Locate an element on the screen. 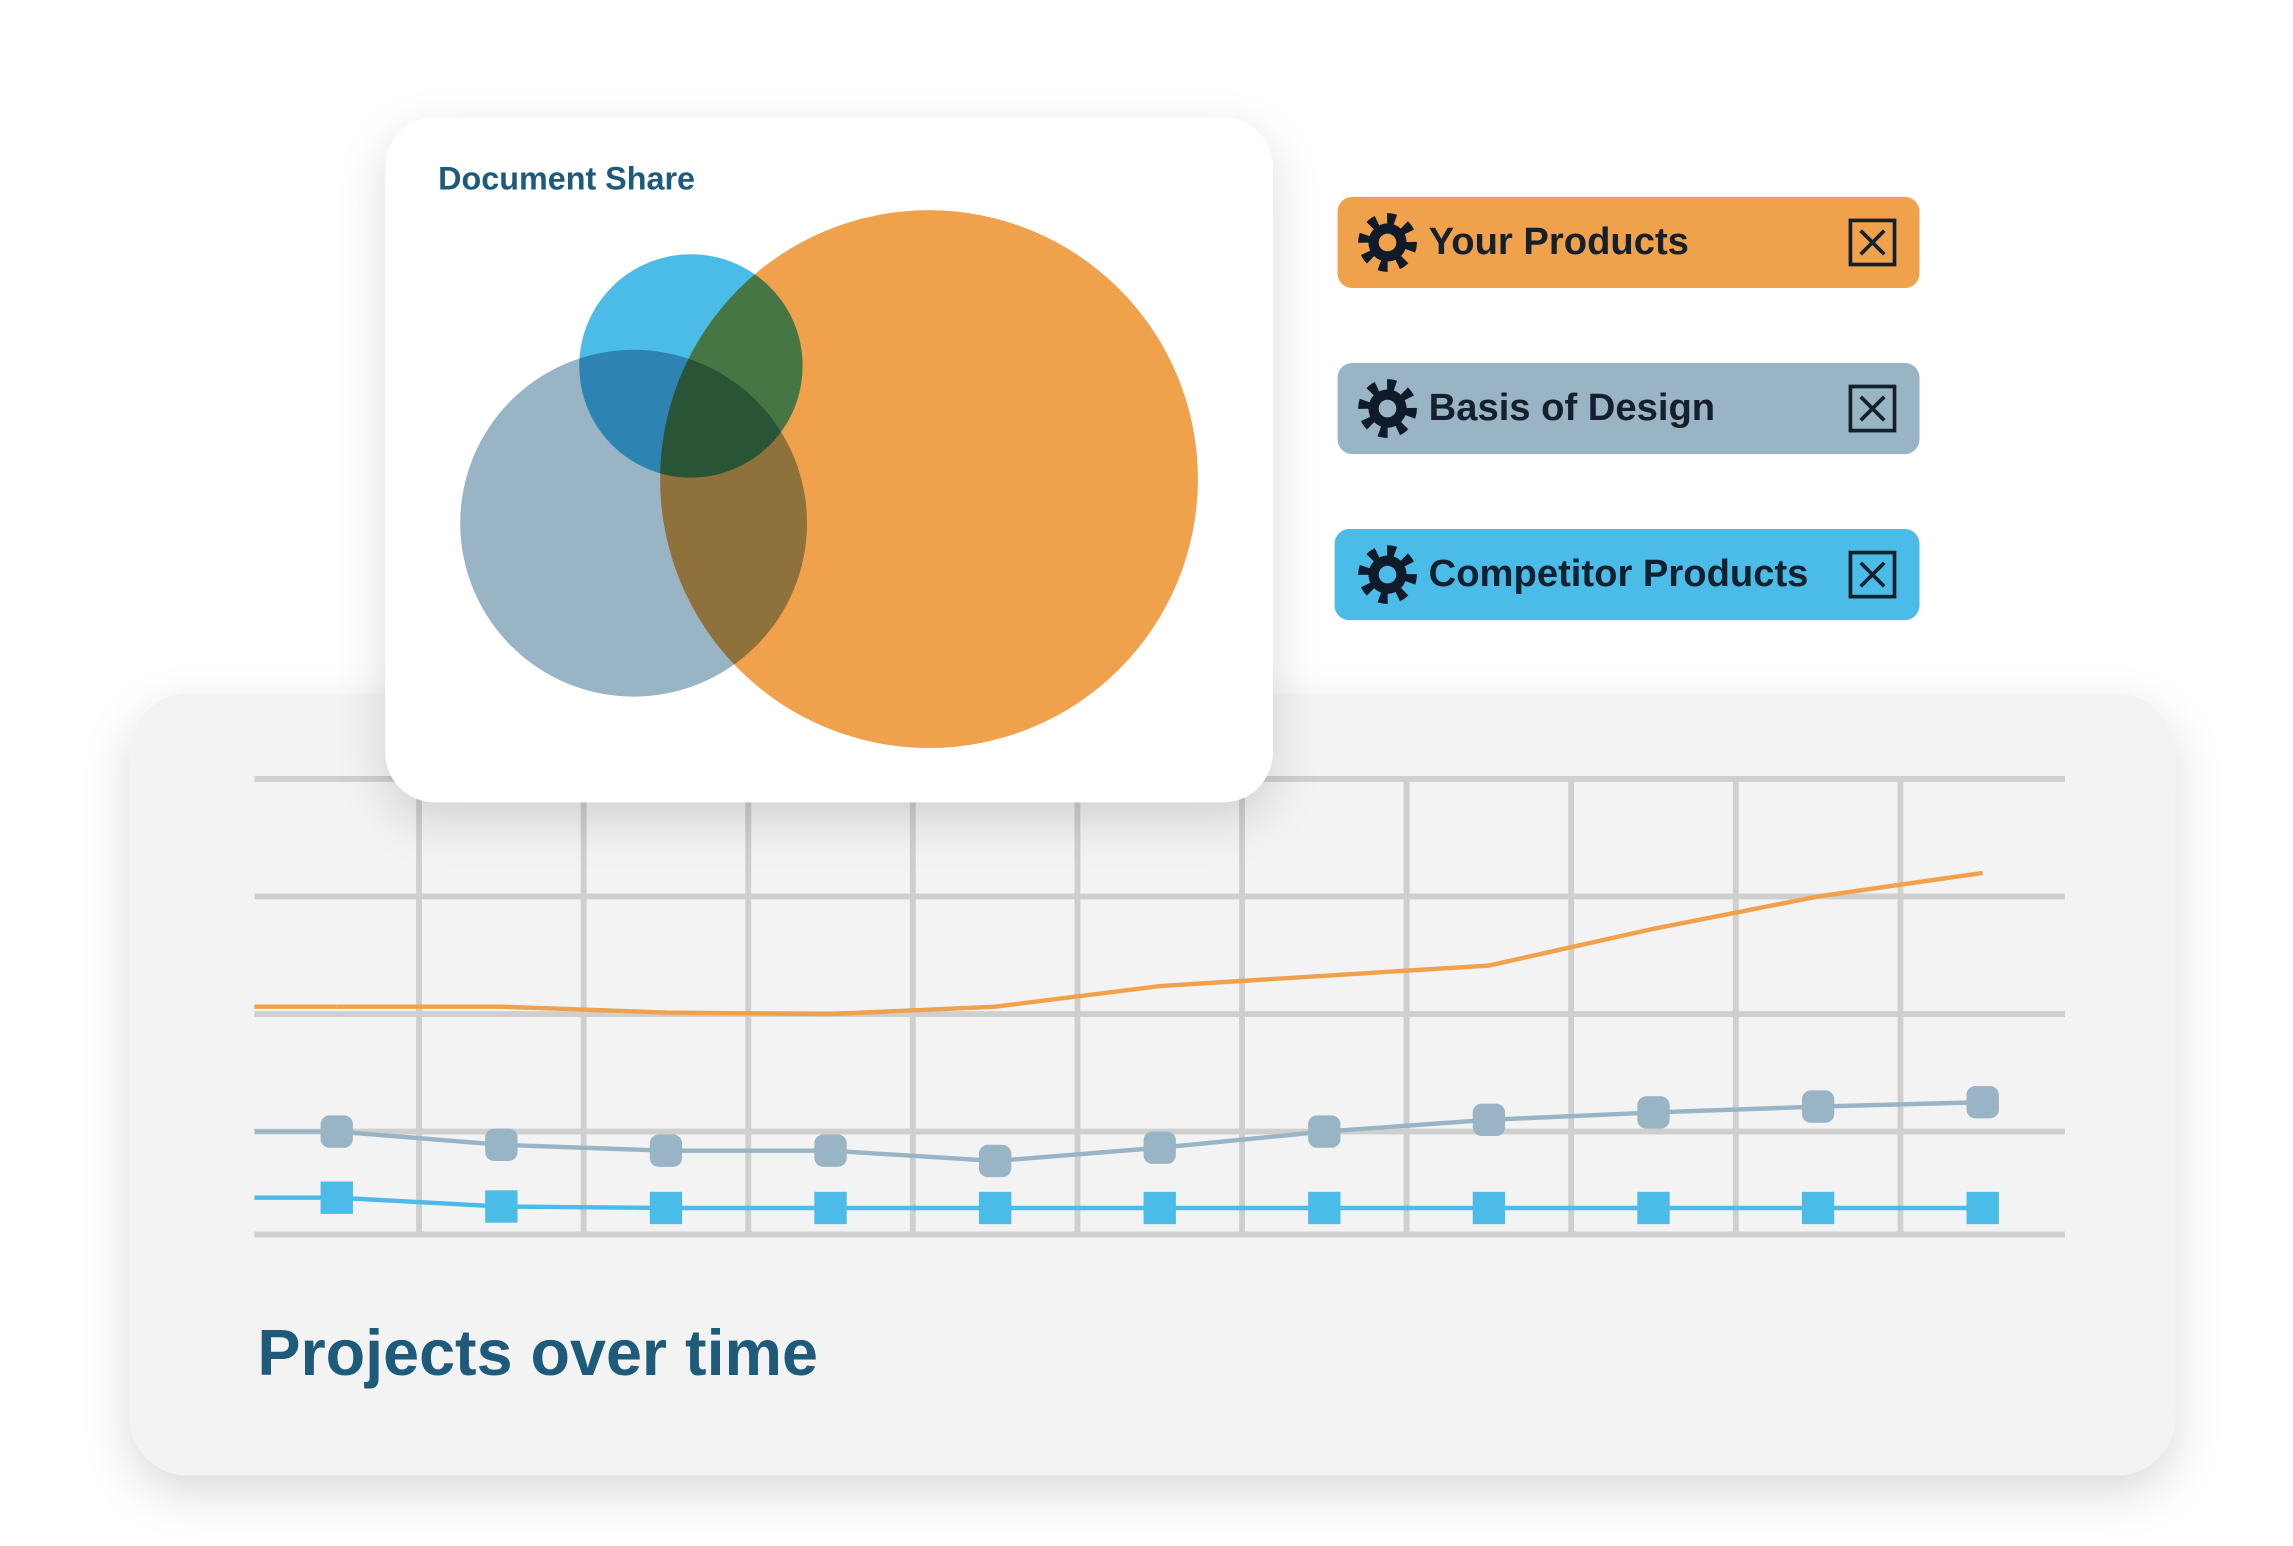 Image resolution: width=2293 pixels, height=1546 pixels. venn-circle is located at coordinates (691, 366).